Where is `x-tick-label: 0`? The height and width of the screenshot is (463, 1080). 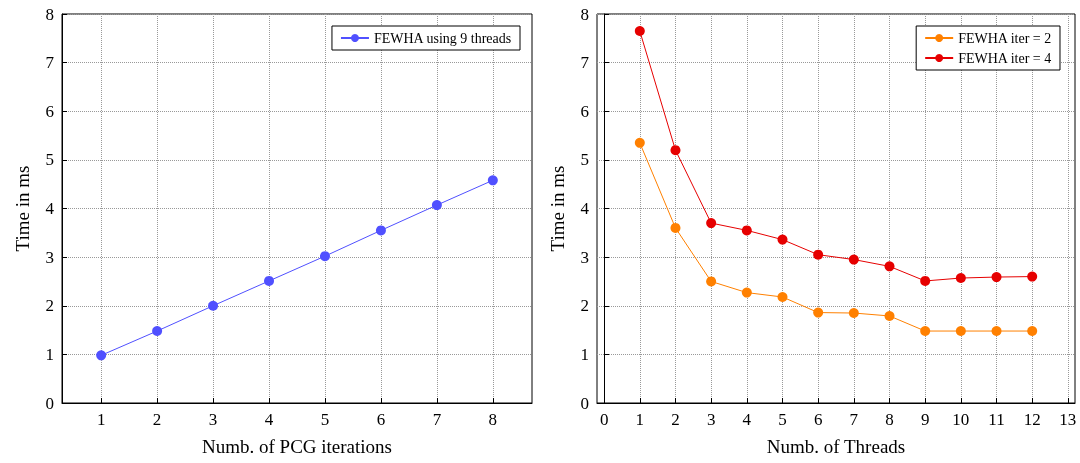 x-tick-label: 0 is located at coordinates (604, 419).